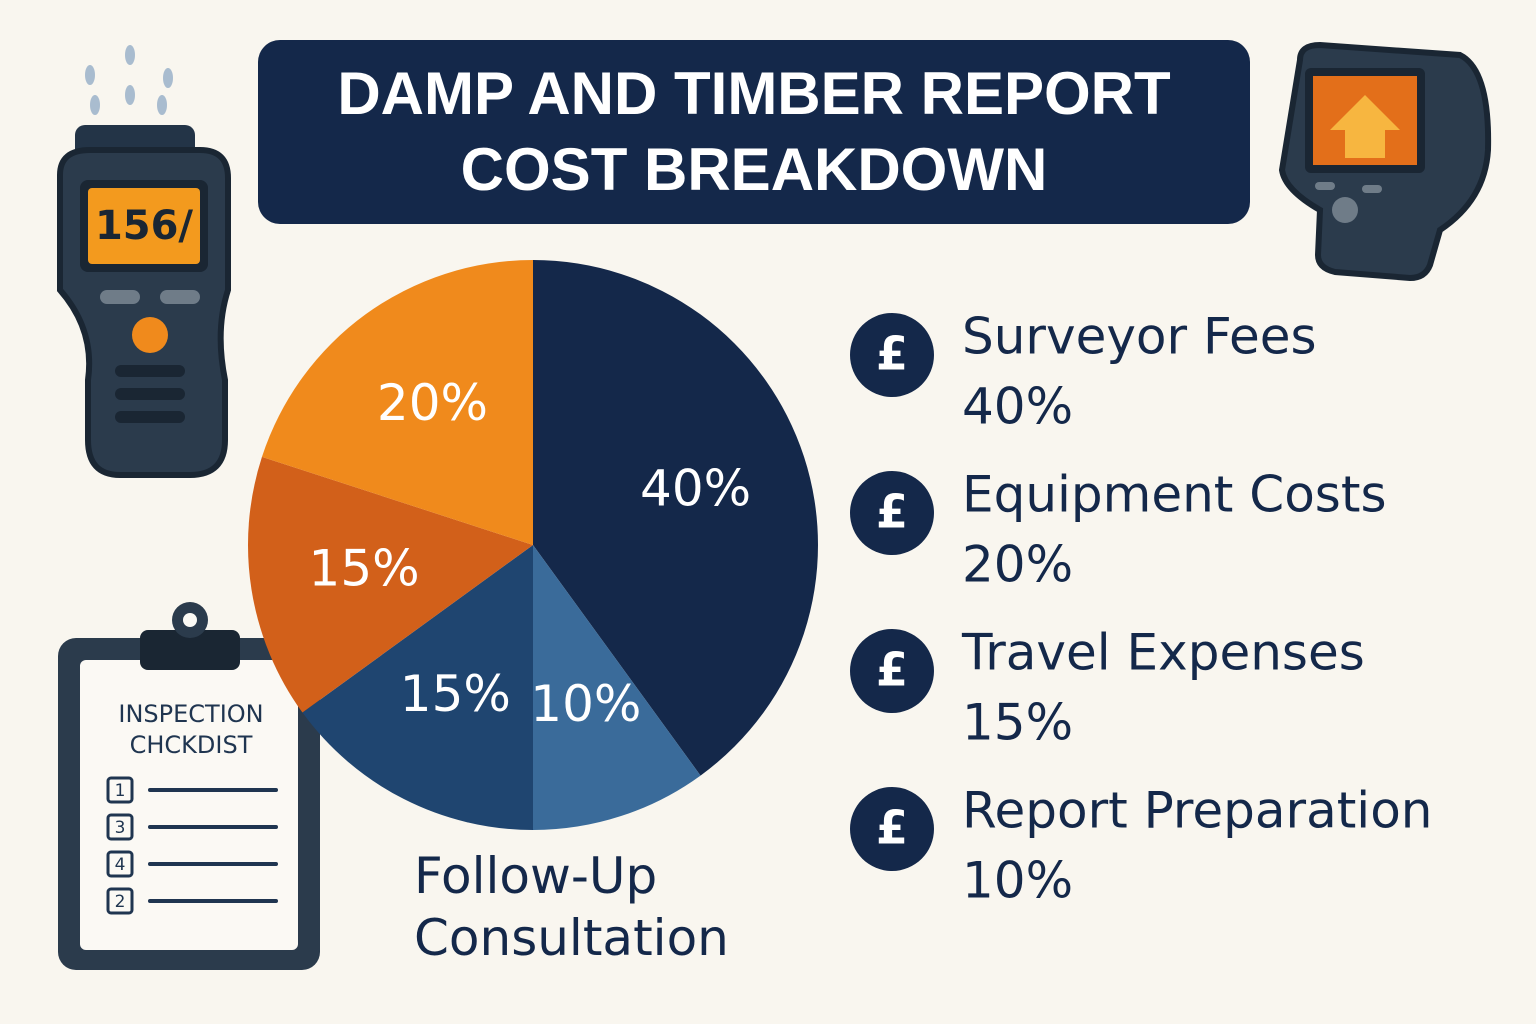  Describe the element at coordinates (1139, 337) in the screenshot. I see `legend-label: Surveyor Fees` at that location.